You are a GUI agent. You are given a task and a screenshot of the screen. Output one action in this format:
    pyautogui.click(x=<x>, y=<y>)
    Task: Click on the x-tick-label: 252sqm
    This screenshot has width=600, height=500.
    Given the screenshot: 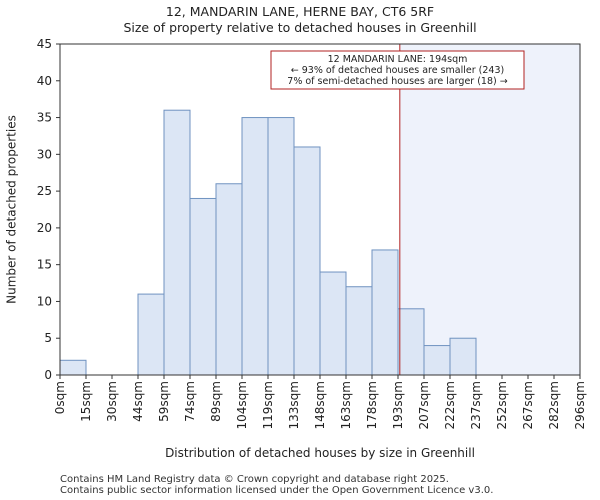 What is the action you would take?
    pyautogui.click(x=502, y=405)
    